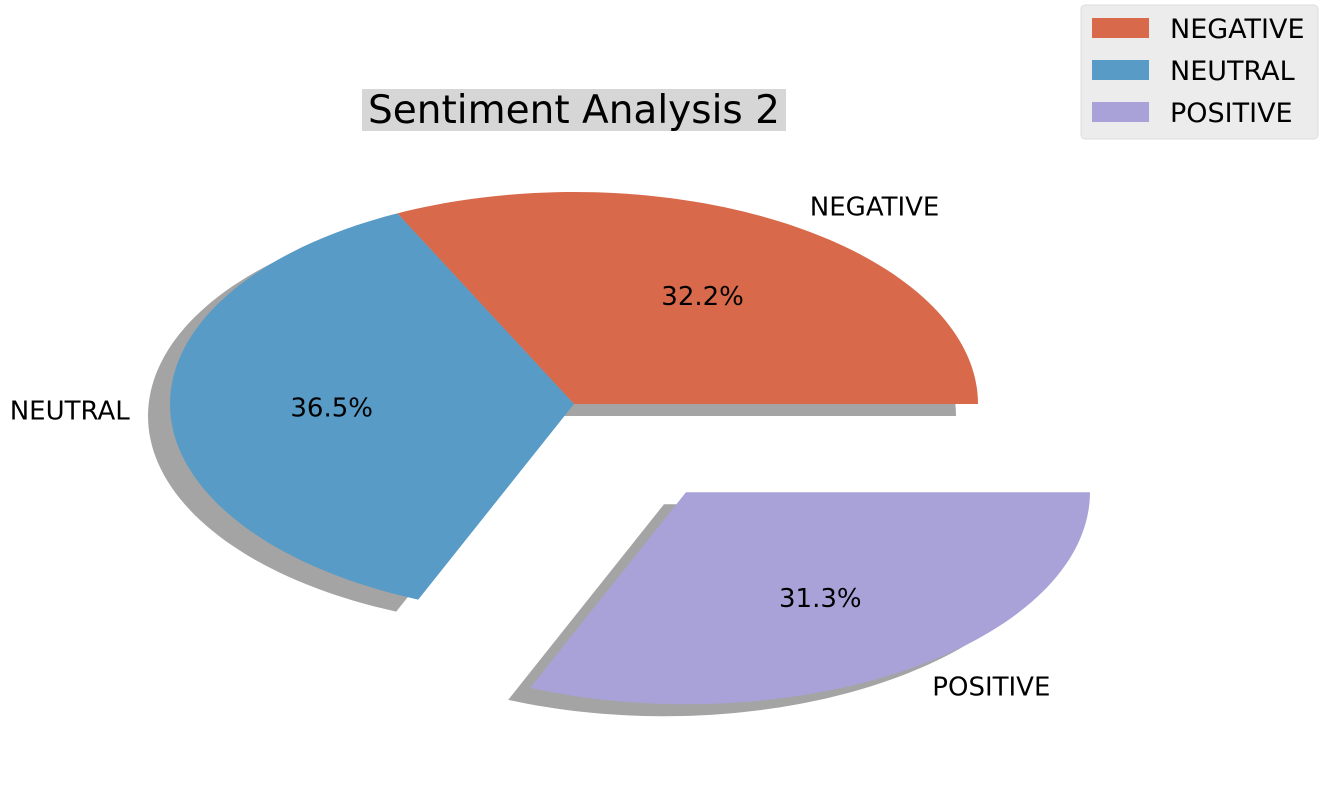  I want to click on legend-label-positive: POSITIVE, so click(1231, 113).